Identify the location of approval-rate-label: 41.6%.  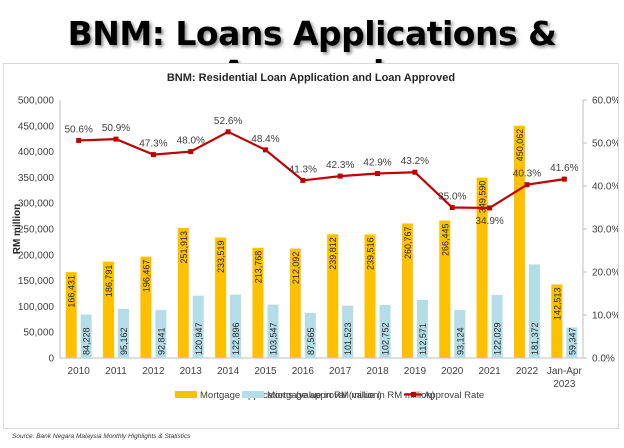
(564, 168).